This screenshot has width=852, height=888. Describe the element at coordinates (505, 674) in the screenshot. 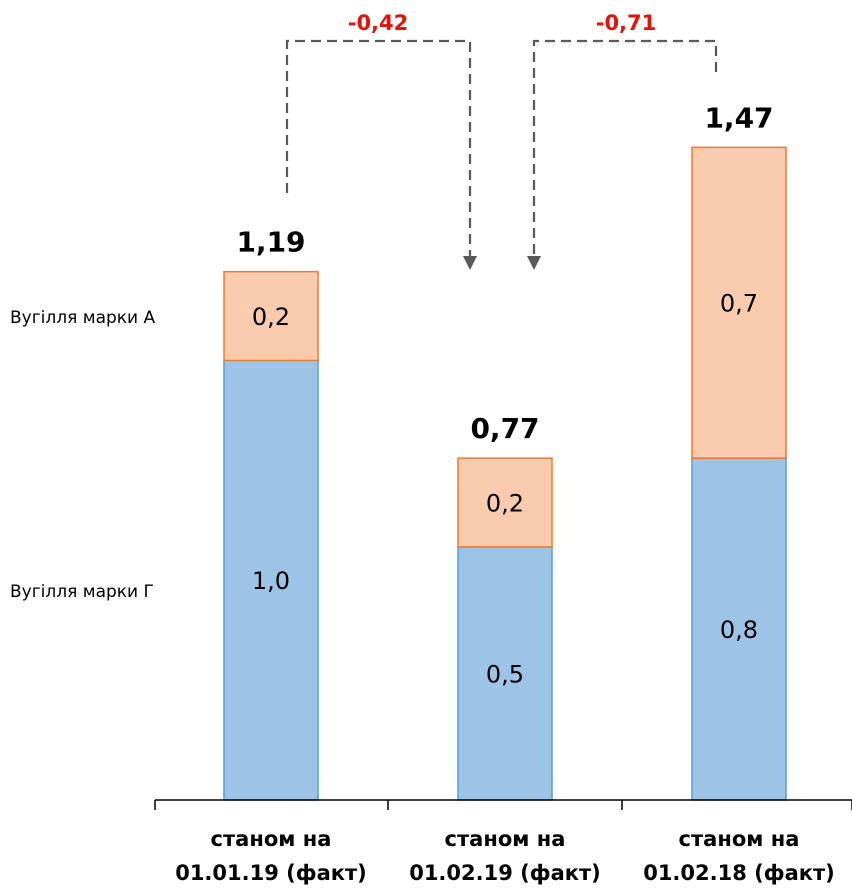

I see `segment-value-label: 0,5` at that location.